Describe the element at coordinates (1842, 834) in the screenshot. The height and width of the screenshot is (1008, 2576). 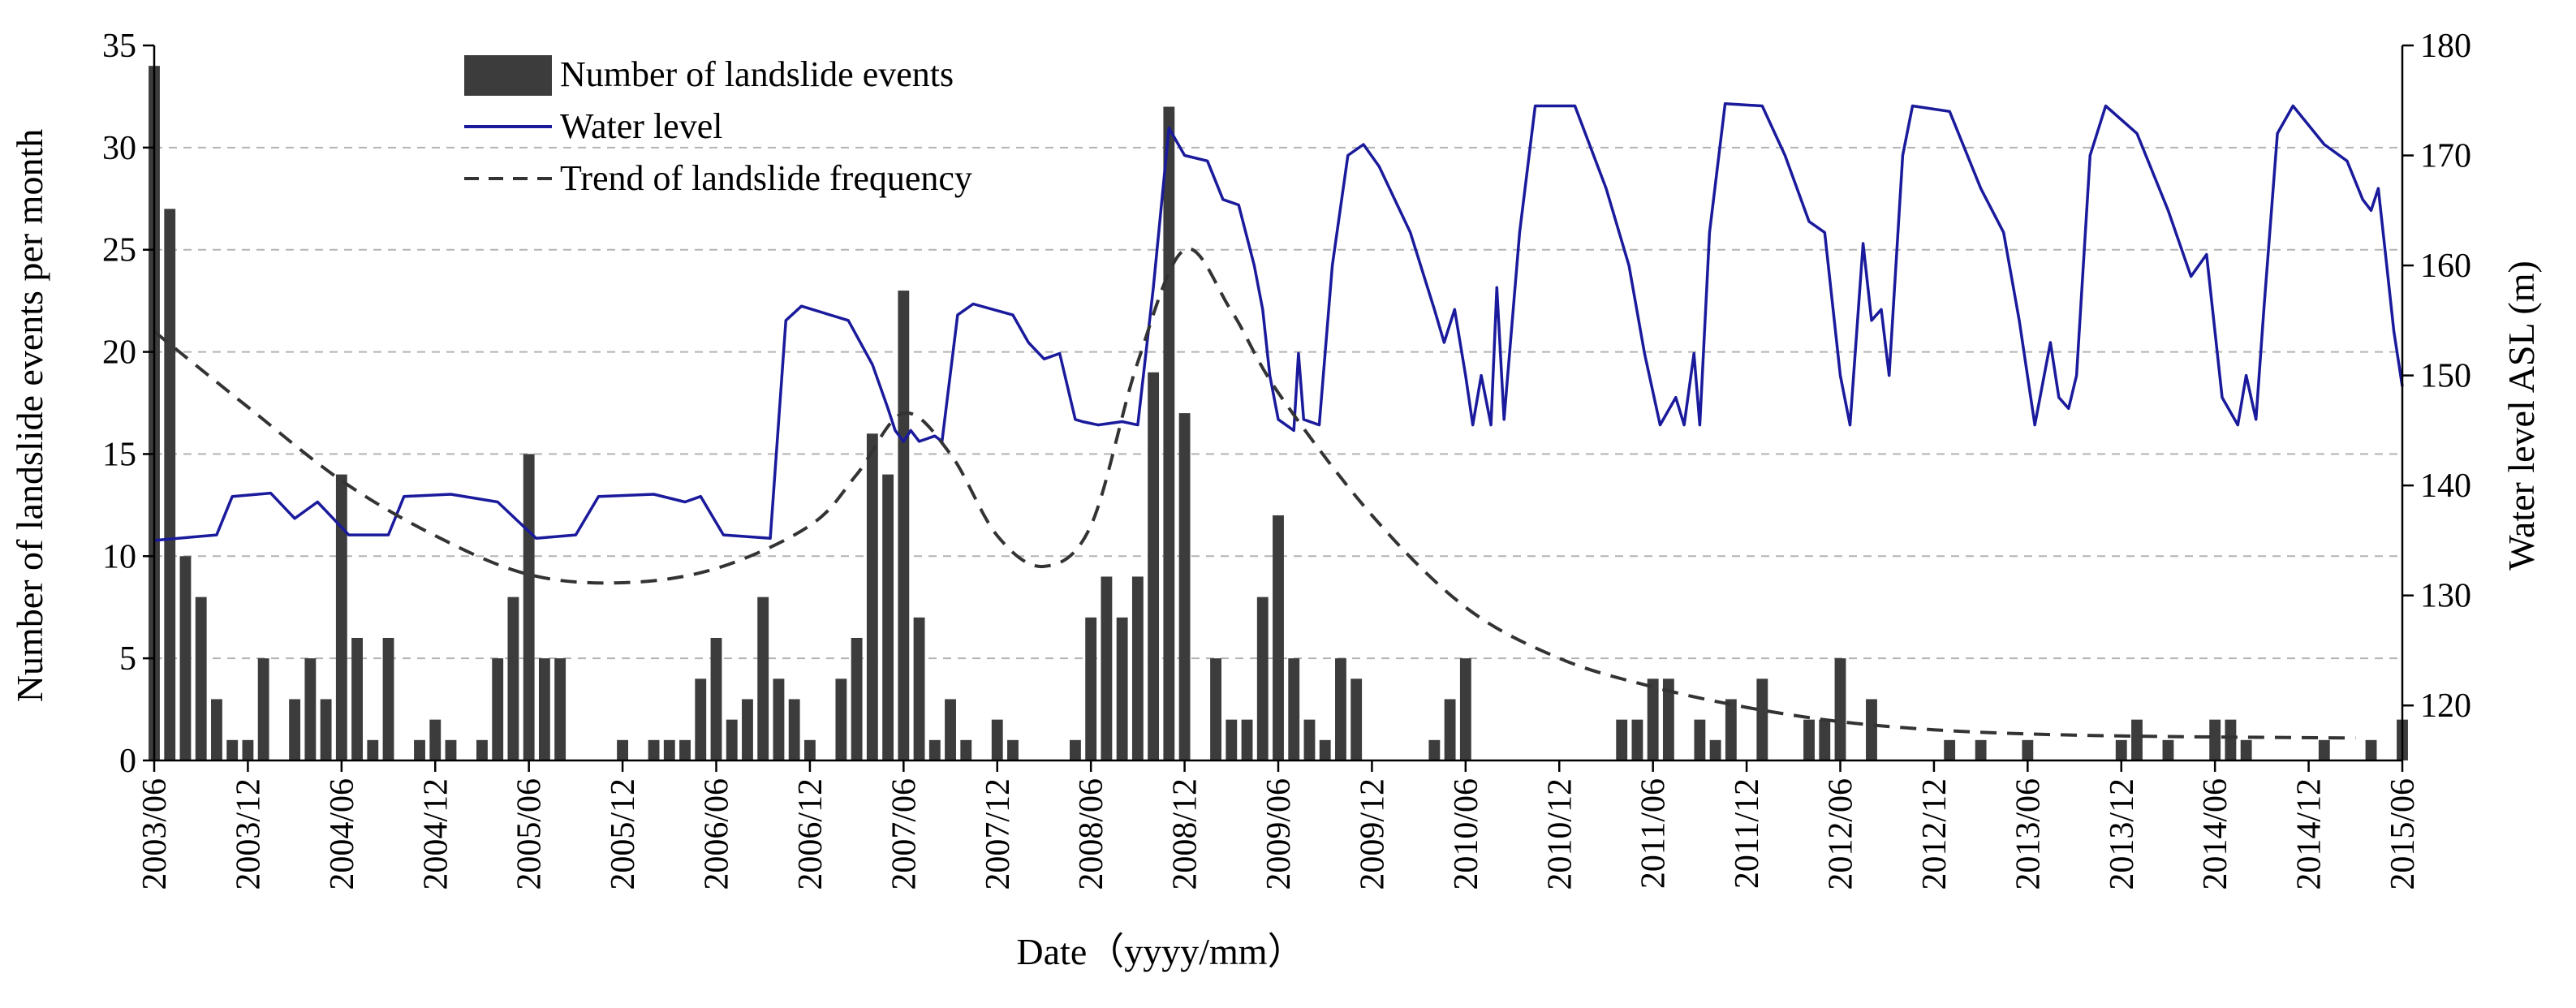
I see `x-tick-label: 2012/06` at that location.